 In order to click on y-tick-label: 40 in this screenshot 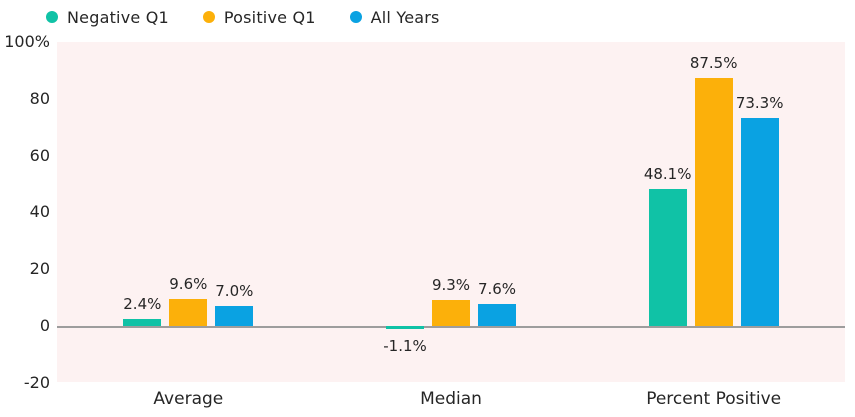, I will do `click(39, 212)`.